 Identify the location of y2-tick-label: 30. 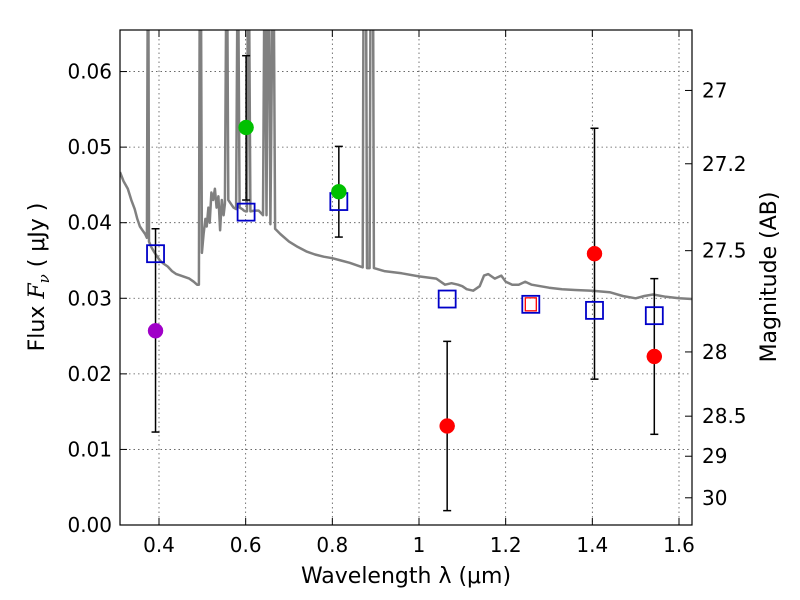
(714, 498).